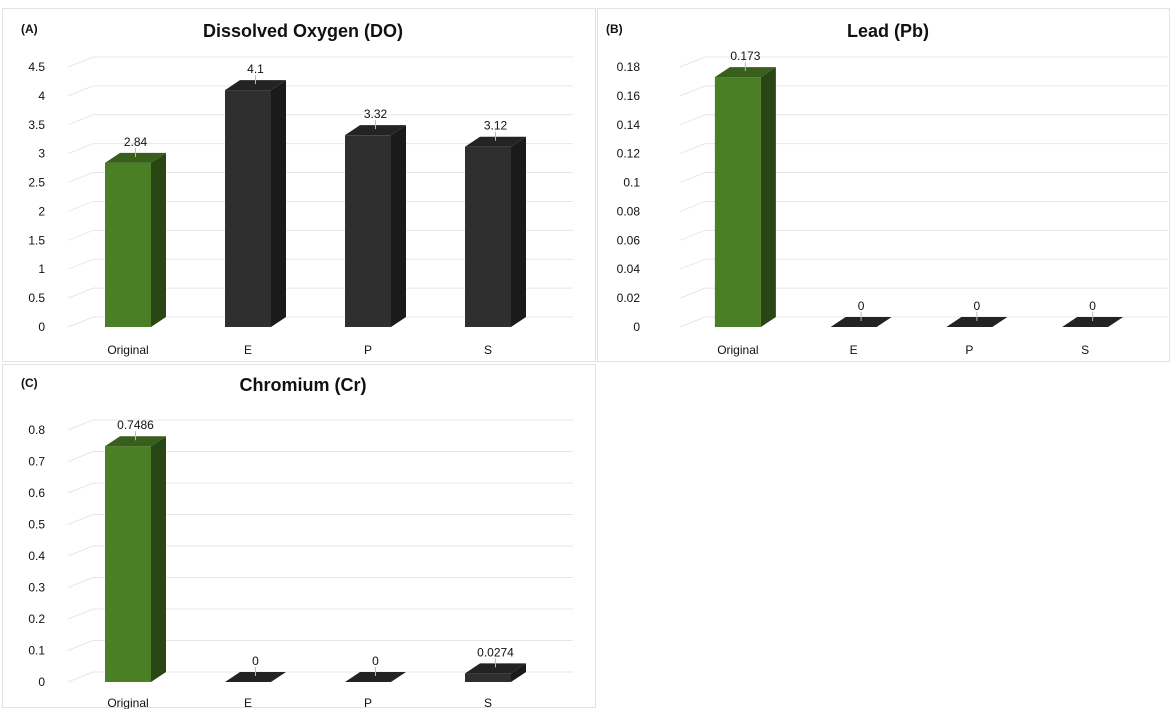 The height and width of the screenshot is (710, 1172). What do you see at coordinates (629, 67) in the screenshot?
I see `y-tick-label: 0.18` at bounding box center [629, 67].